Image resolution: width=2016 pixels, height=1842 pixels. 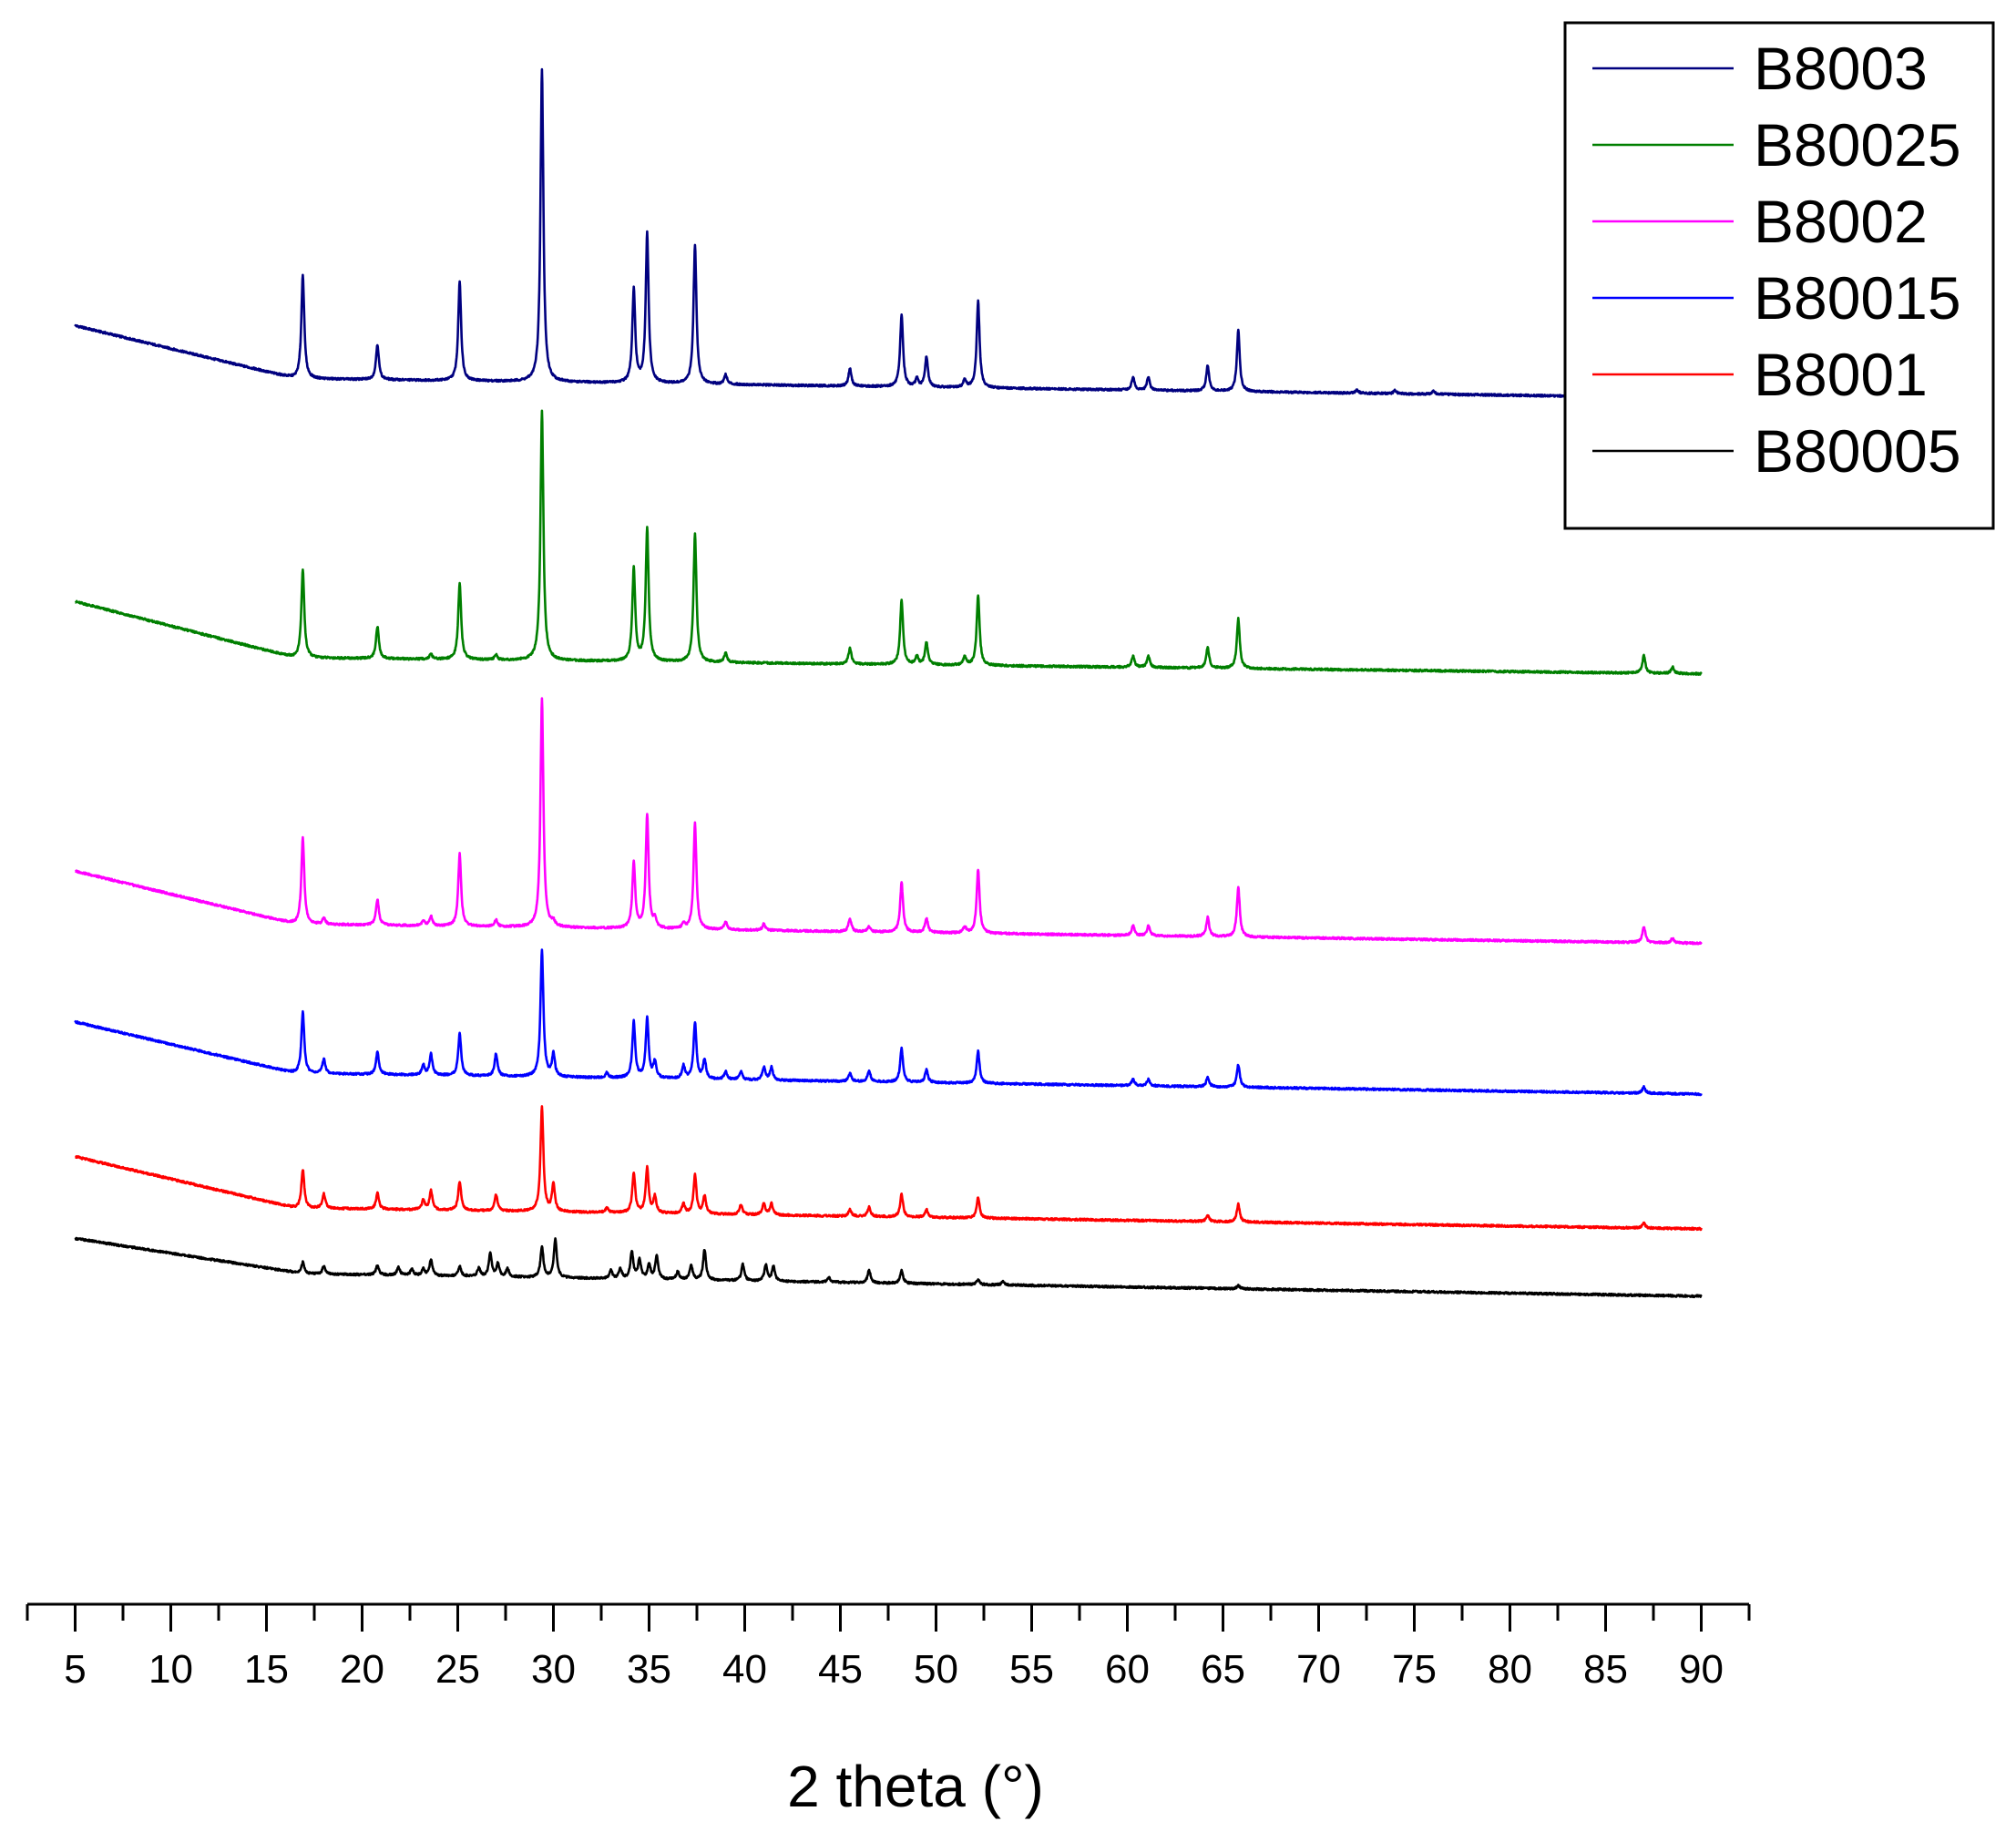 What do you see at coordinates (1841, 68) in the screenshot?
I see `legend-label-b8003: B8003` at bounding box center [1841, 68].